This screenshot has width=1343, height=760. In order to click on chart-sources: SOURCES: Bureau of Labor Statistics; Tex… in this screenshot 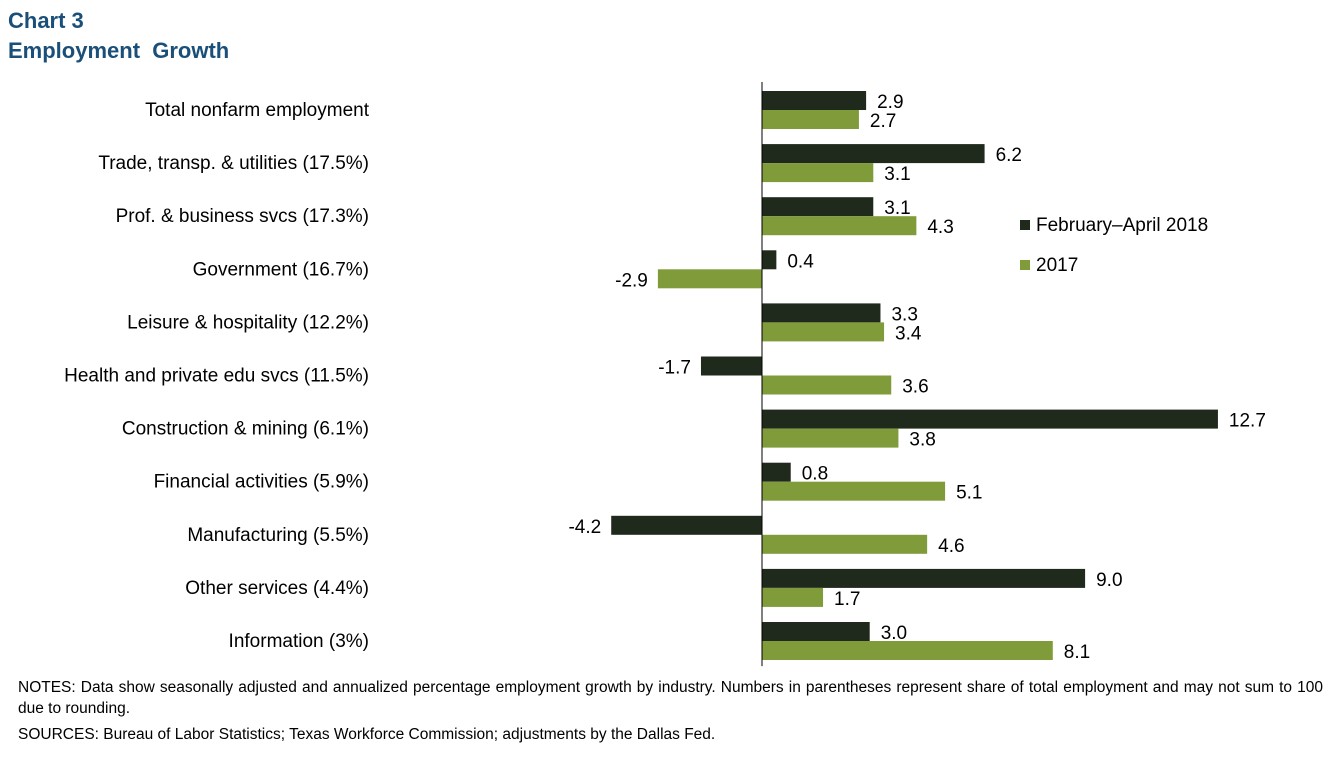, I will do `click(367, 734)`.